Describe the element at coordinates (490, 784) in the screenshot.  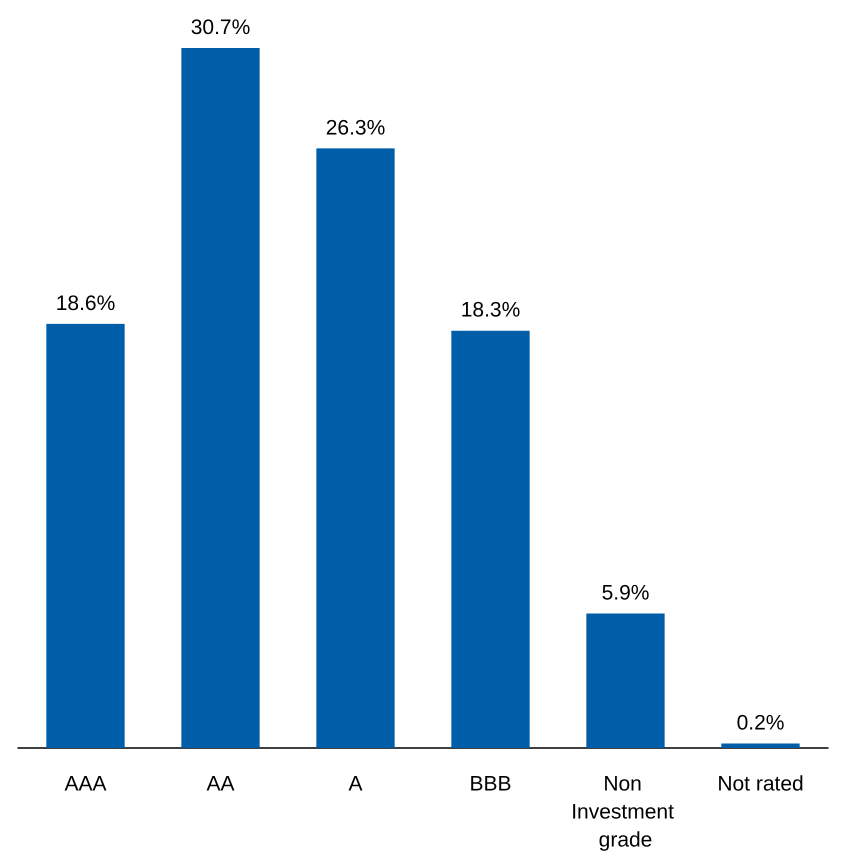
I see `x-tick-label: BBB` at that location.